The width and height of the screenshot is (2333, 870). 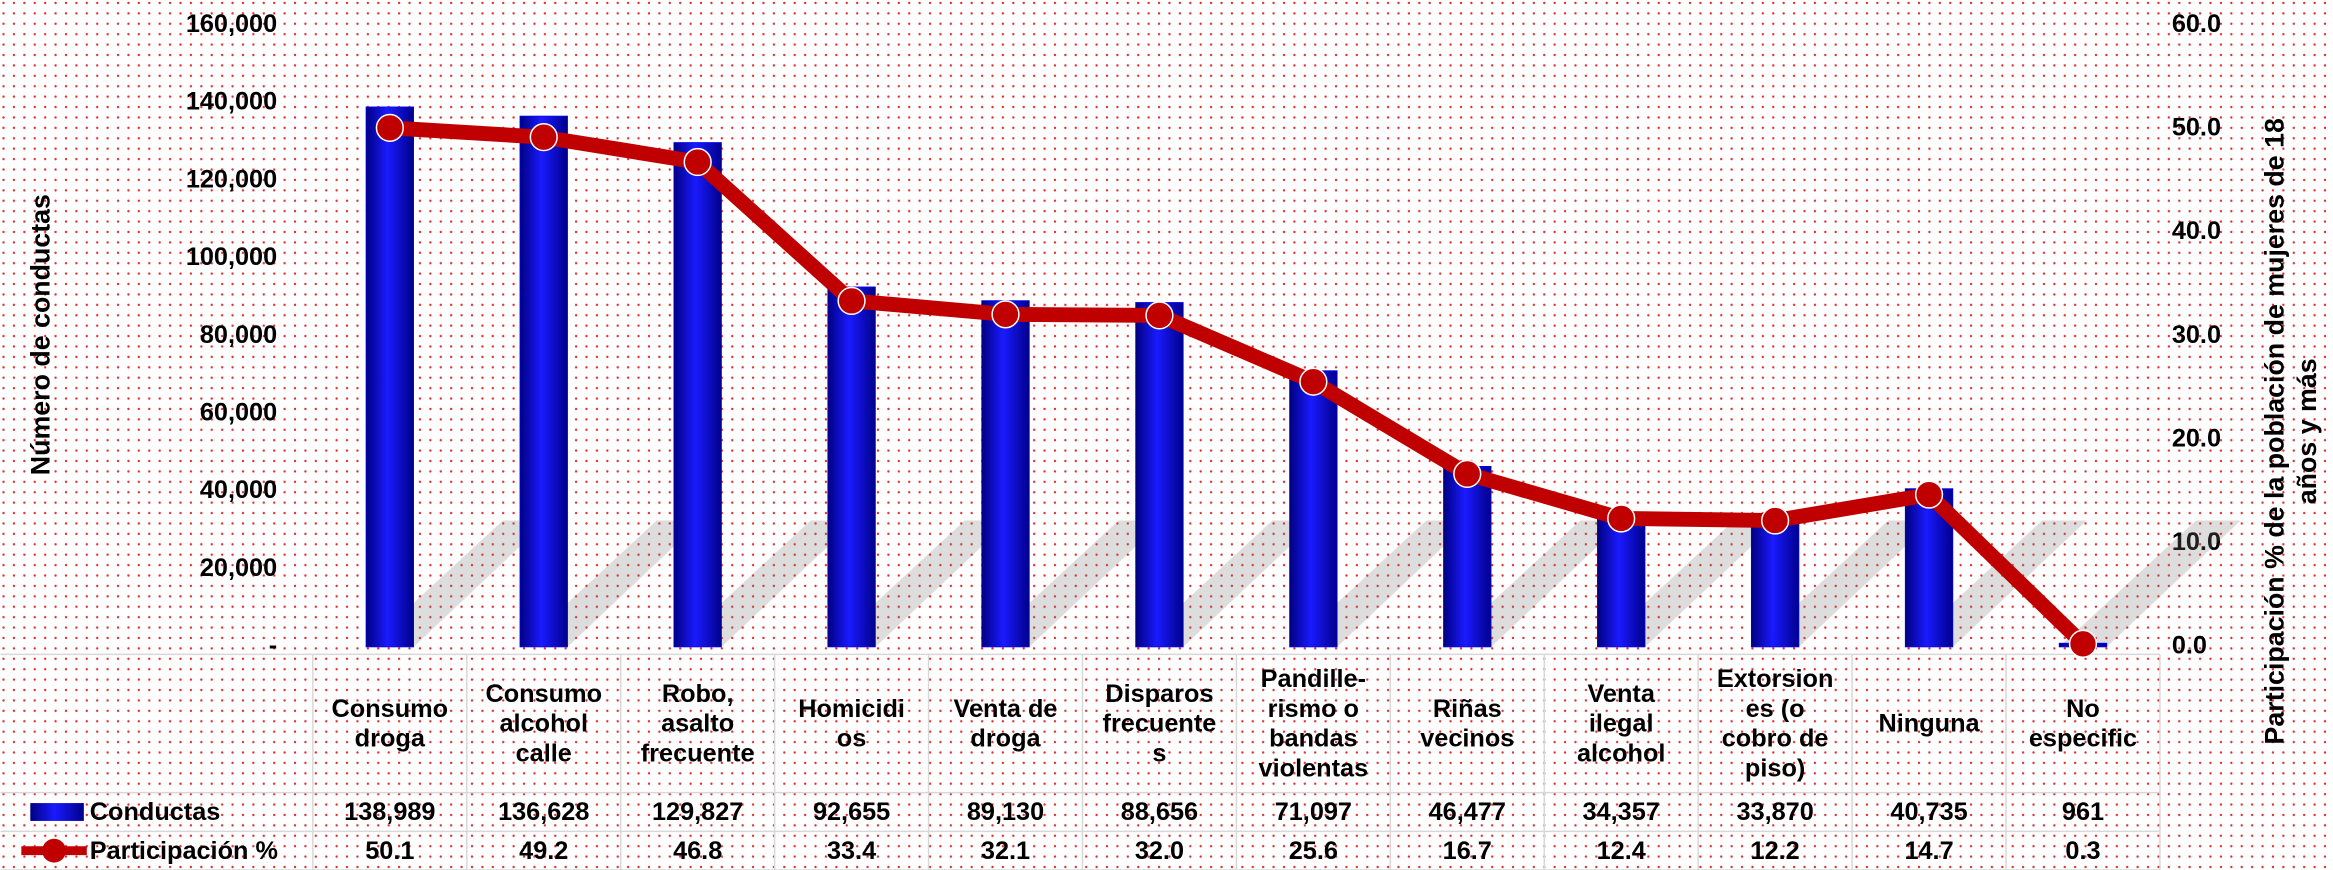 I want to click on category-label: Extorsion es (o cobro de piso), so click(x=1775, y=723).